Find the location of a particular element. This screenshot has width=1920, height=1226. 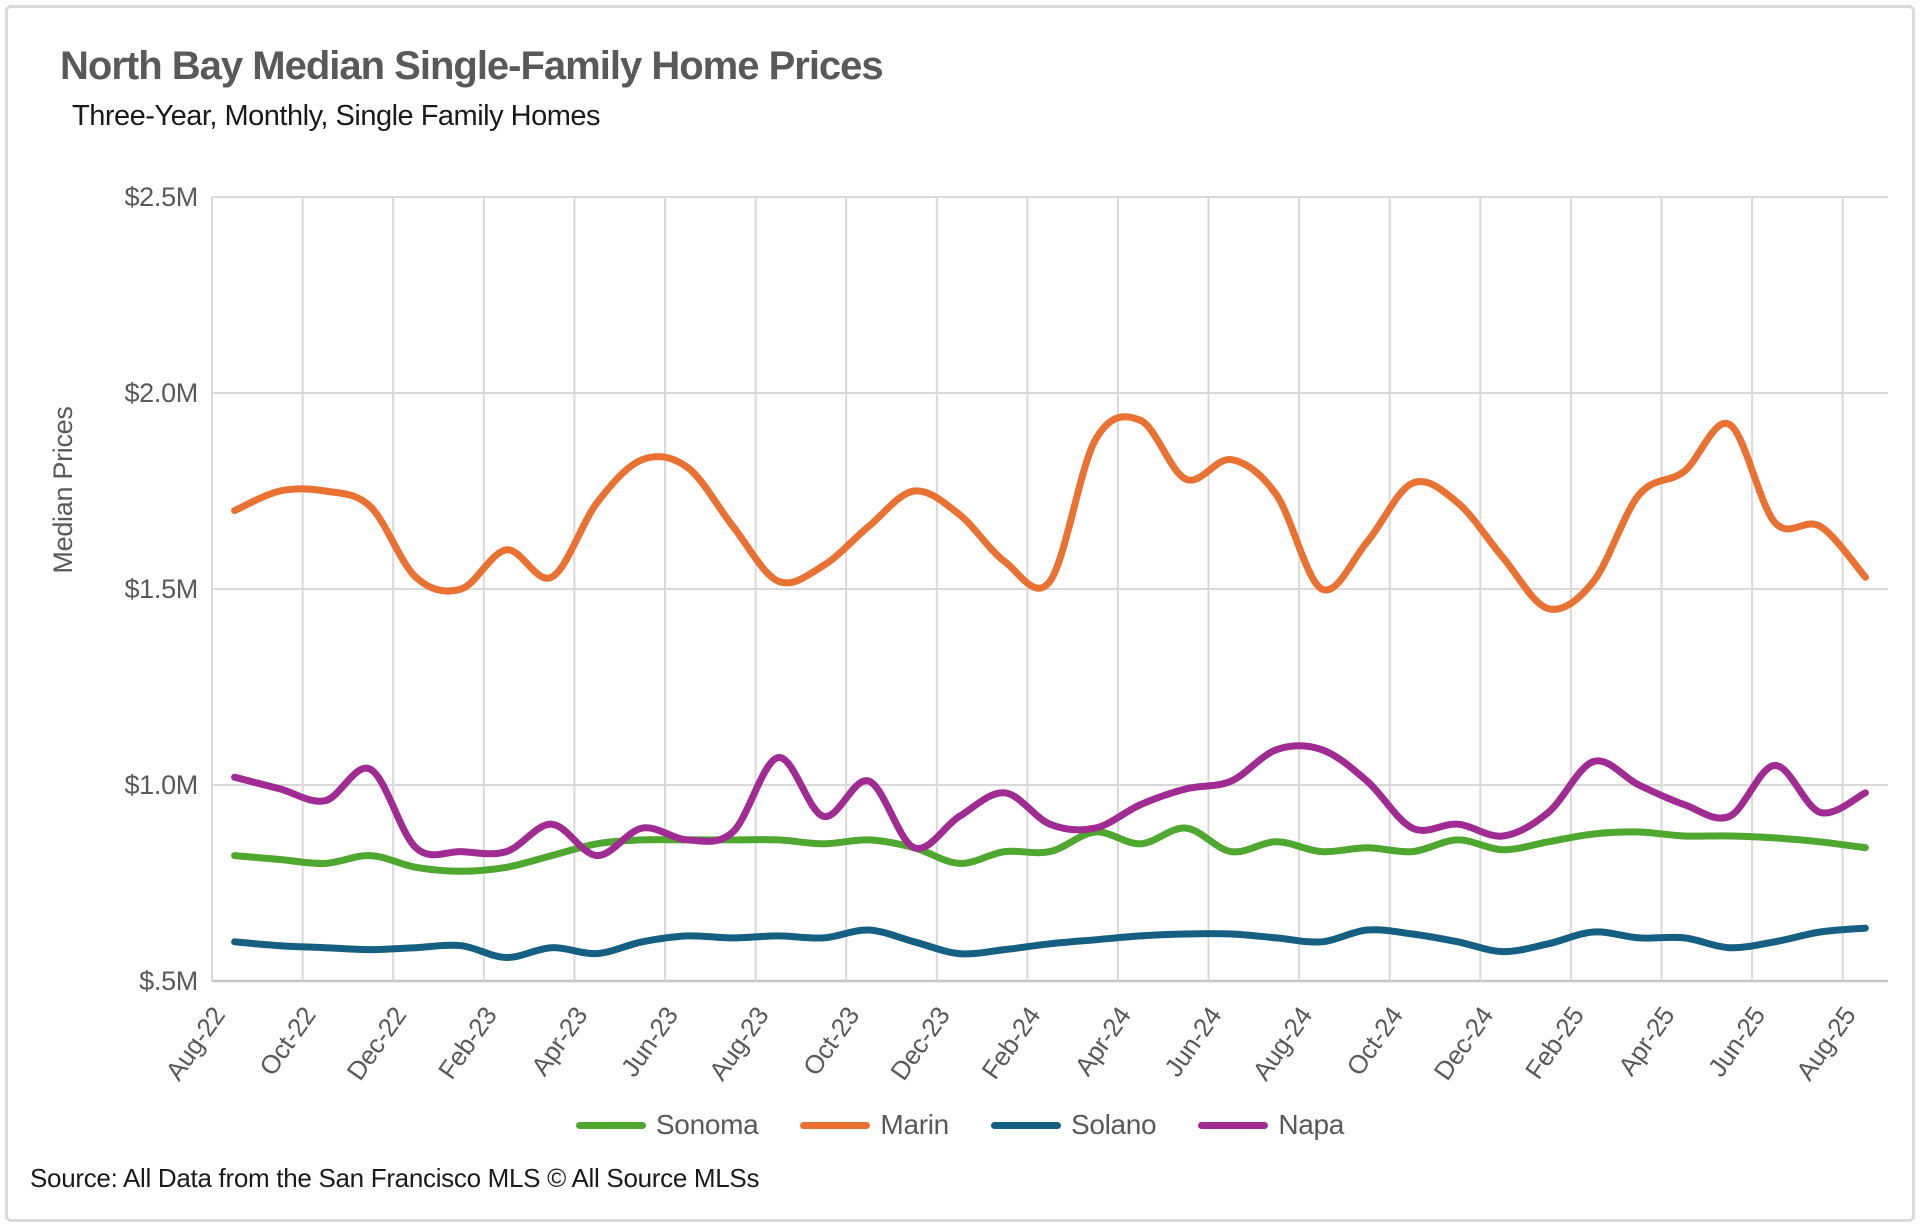

x-tick-label: Oct-22 is located at coordinates (287, 1041).